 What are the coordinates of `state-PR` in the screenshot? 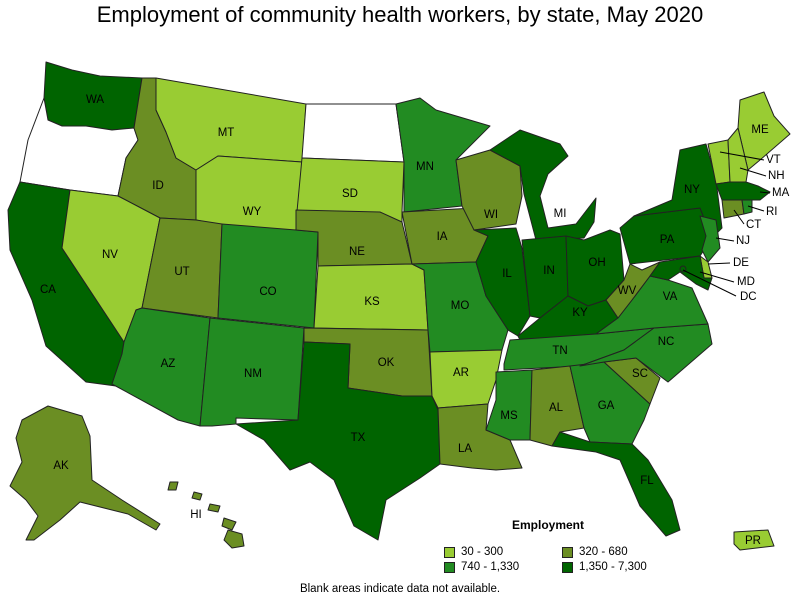 It's located at (754, 540).